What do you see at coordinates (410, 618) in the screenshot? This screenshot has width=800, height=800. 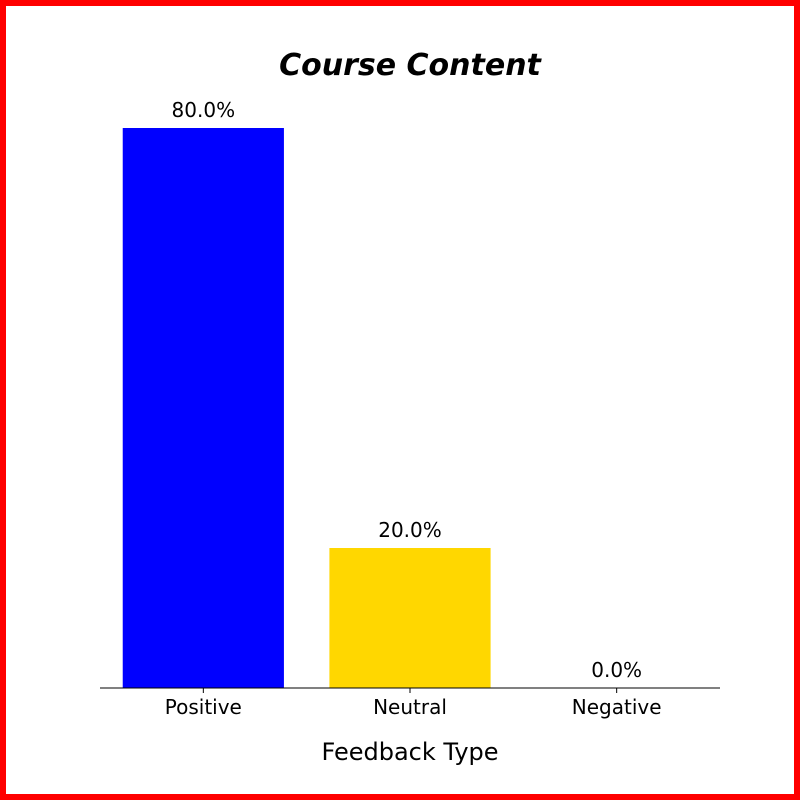 I see `bar-neutral` at bounding box center [410, 618].